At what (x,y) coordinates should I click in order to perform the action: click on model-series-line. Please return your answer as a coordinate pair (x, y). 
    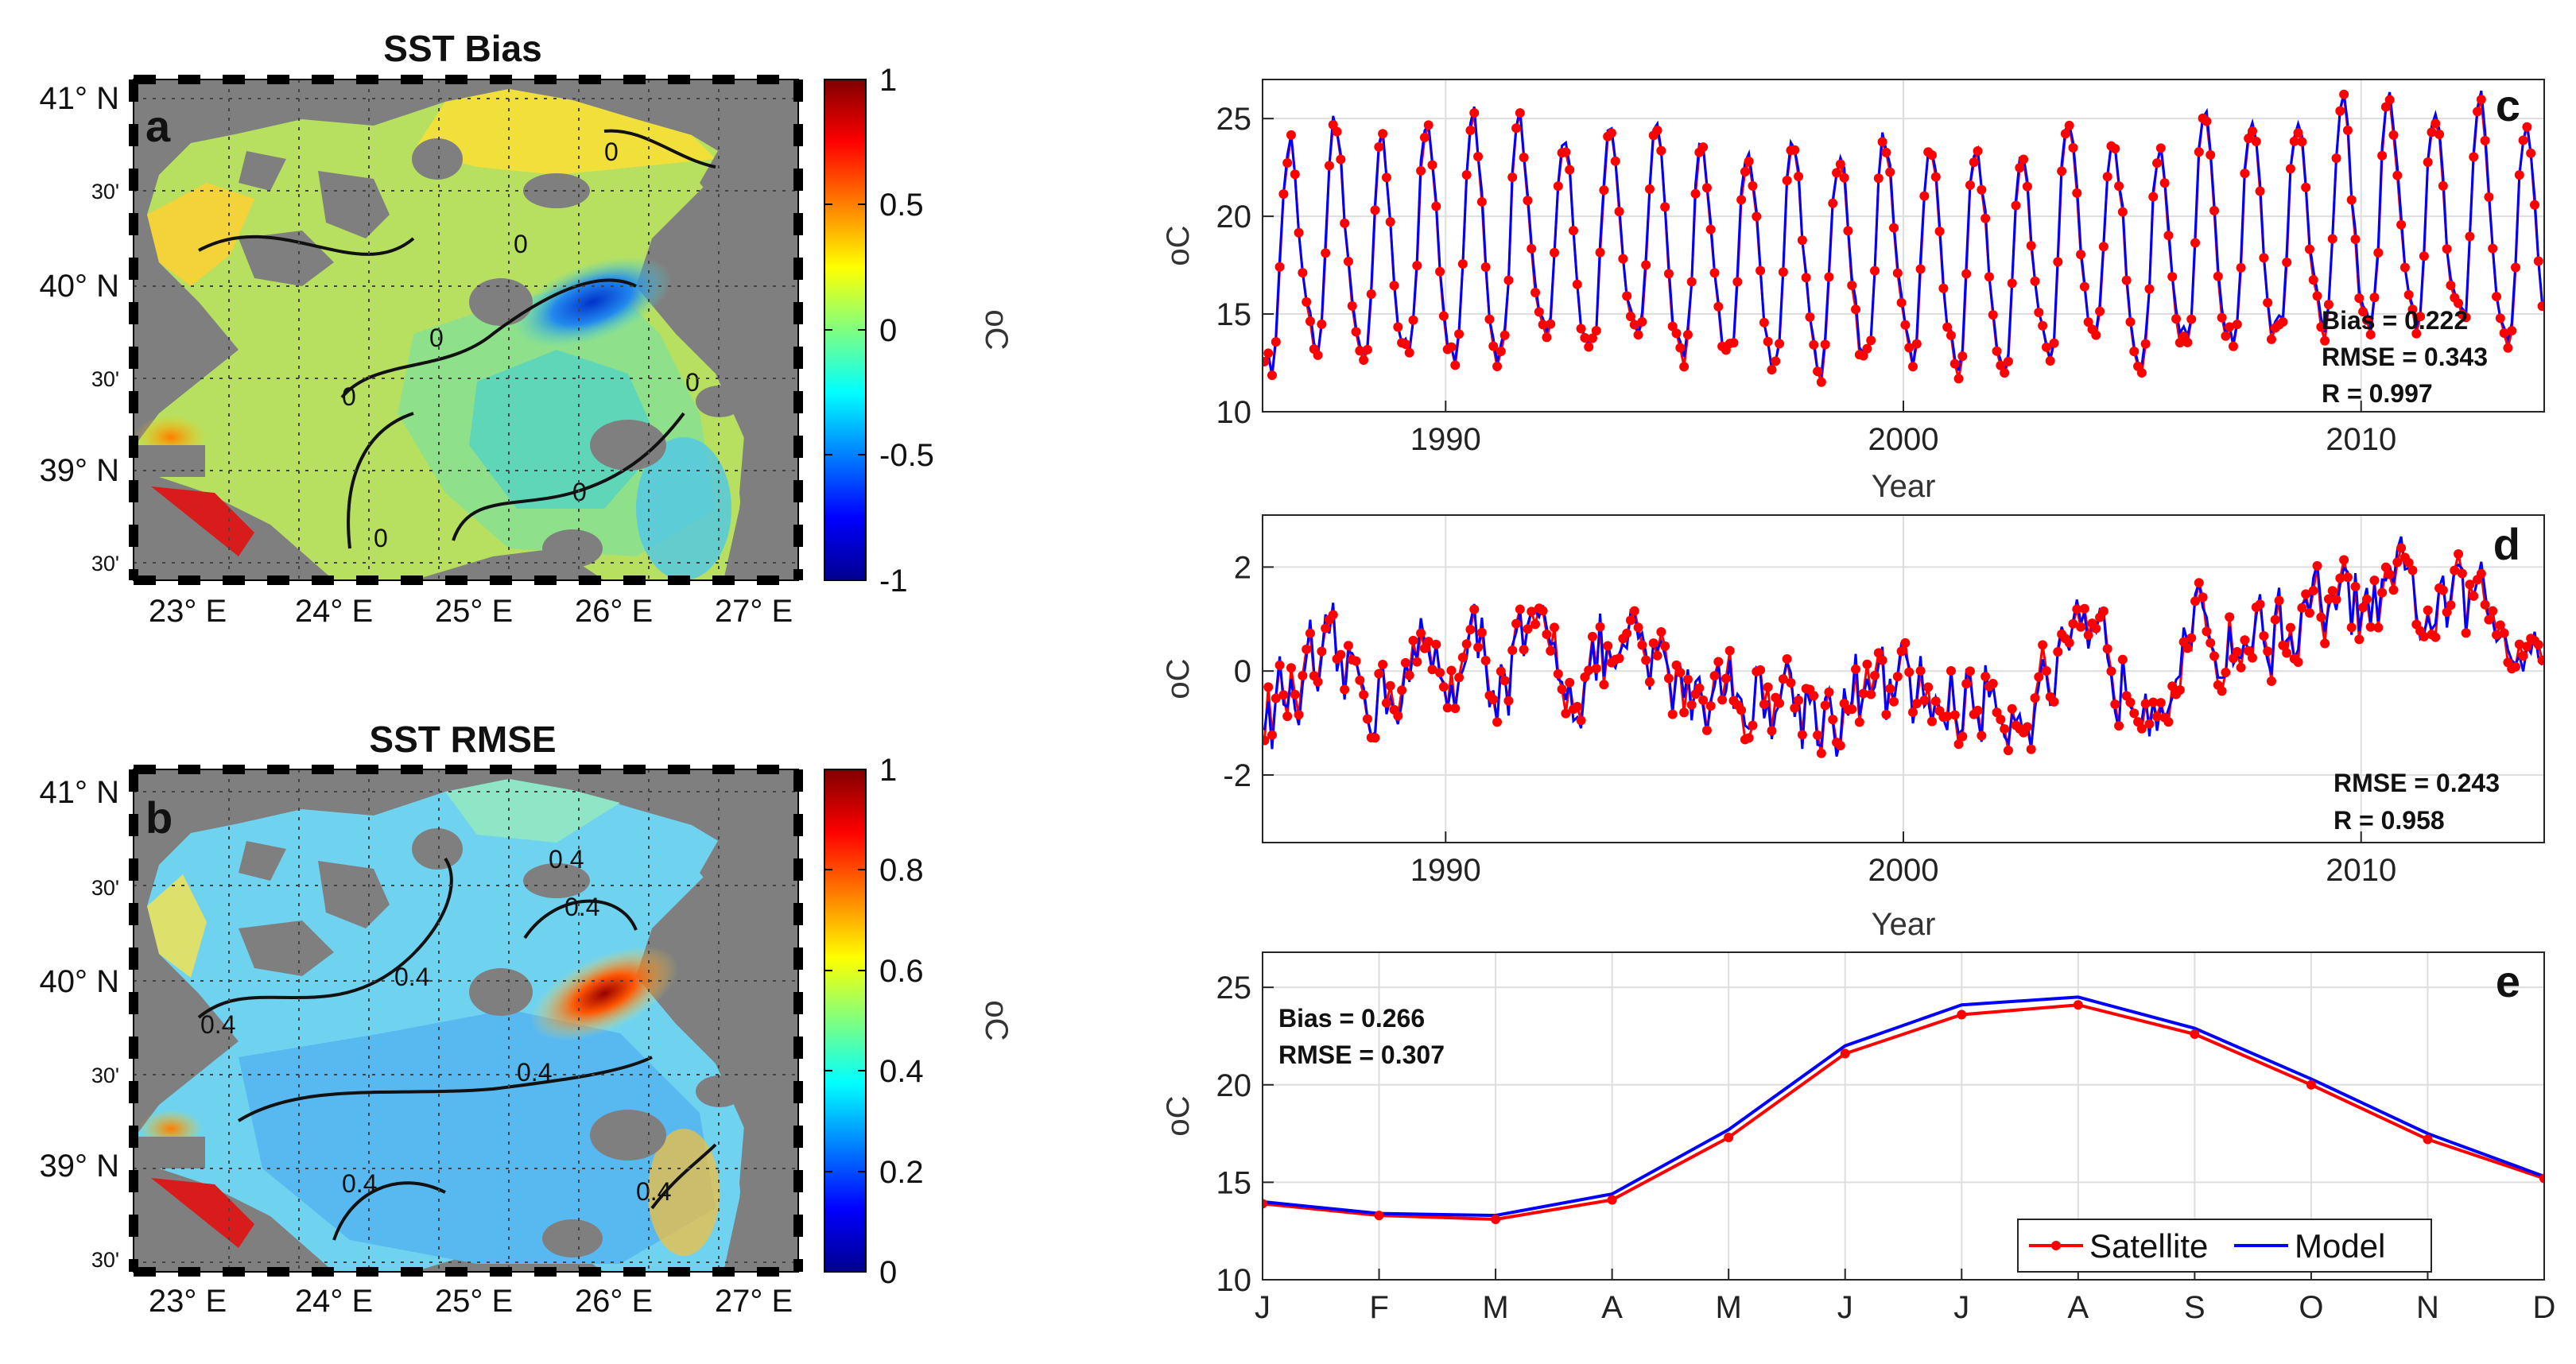
    Looking at the image, I should click on (1904, 234).